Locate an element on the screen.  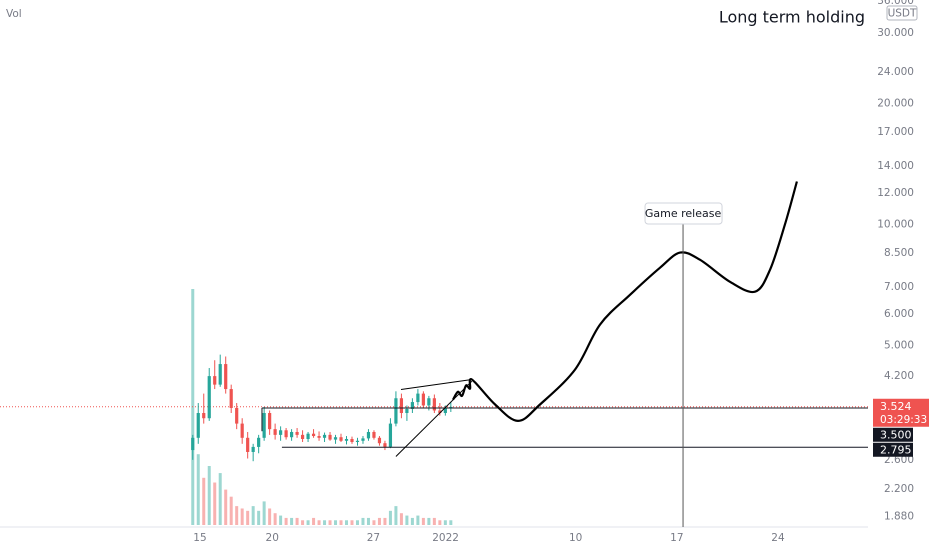
x-tick-label: 15 is located at coordinates (199, 538).